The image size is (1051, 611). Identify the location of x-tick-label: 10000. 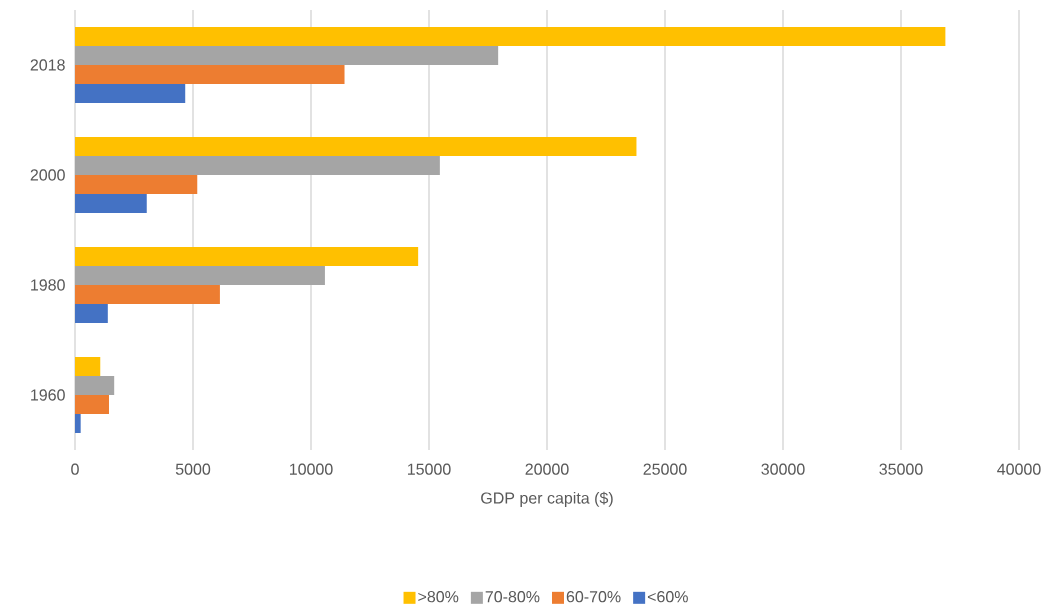
(311, 469).